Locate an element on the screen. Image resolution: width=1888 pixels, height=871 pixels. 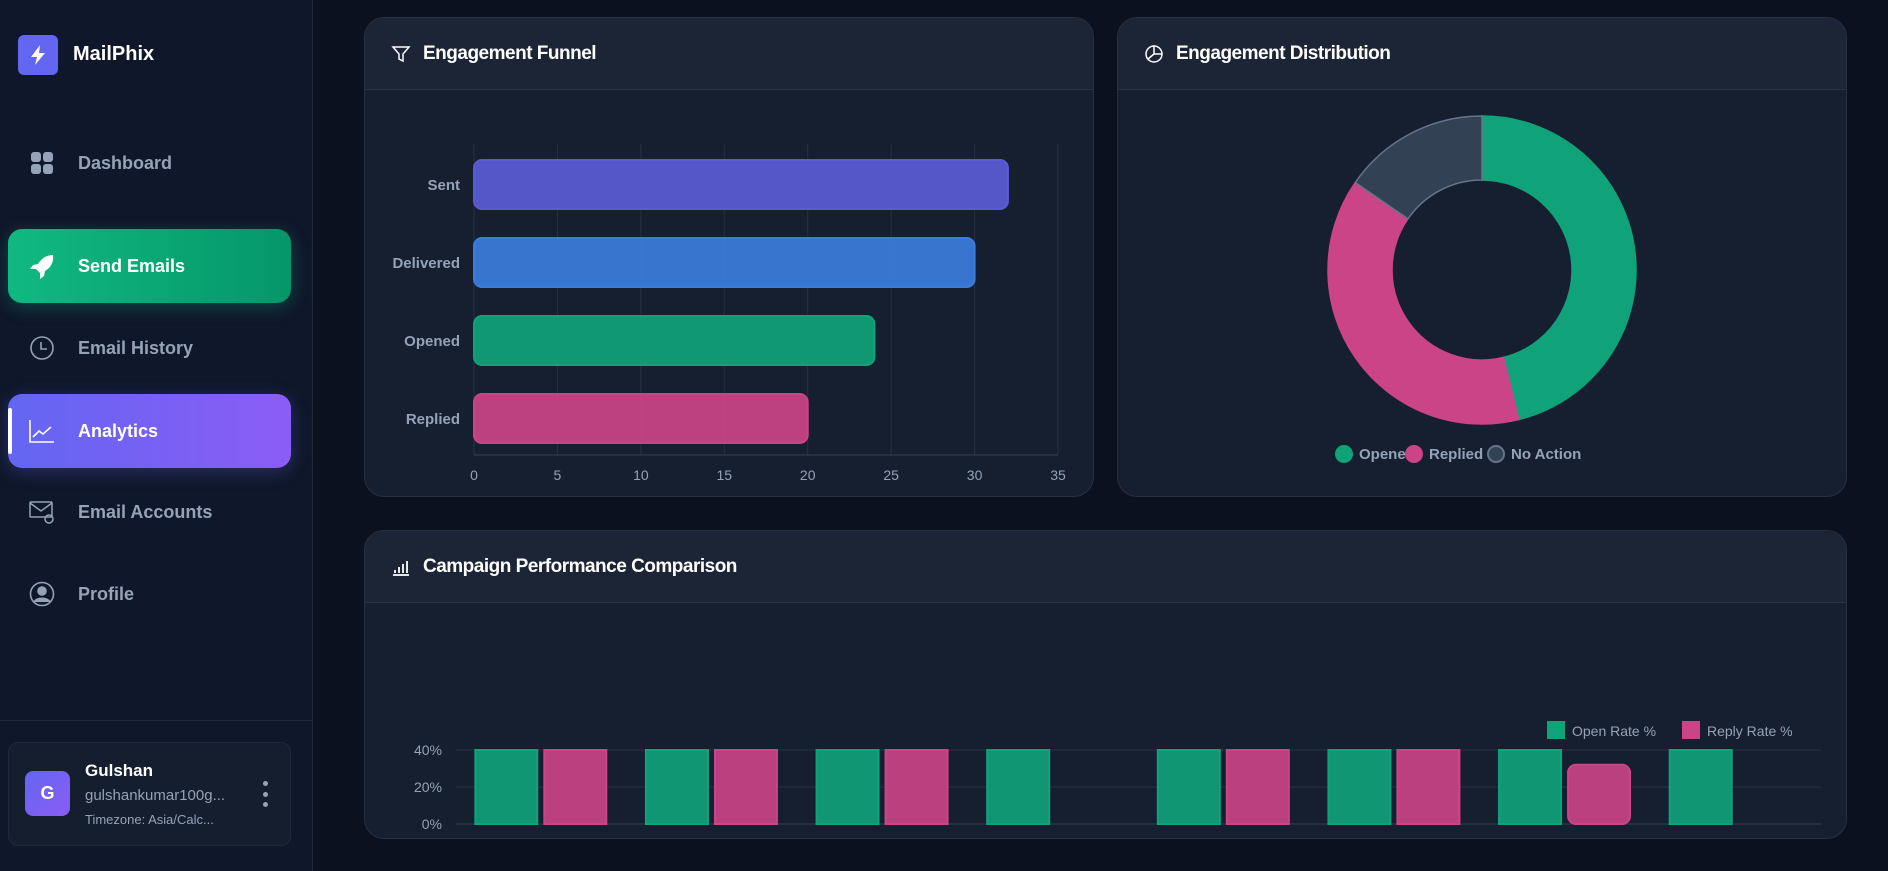
sidebar-item-email-history: Email History is located at coordinates (149, 348).